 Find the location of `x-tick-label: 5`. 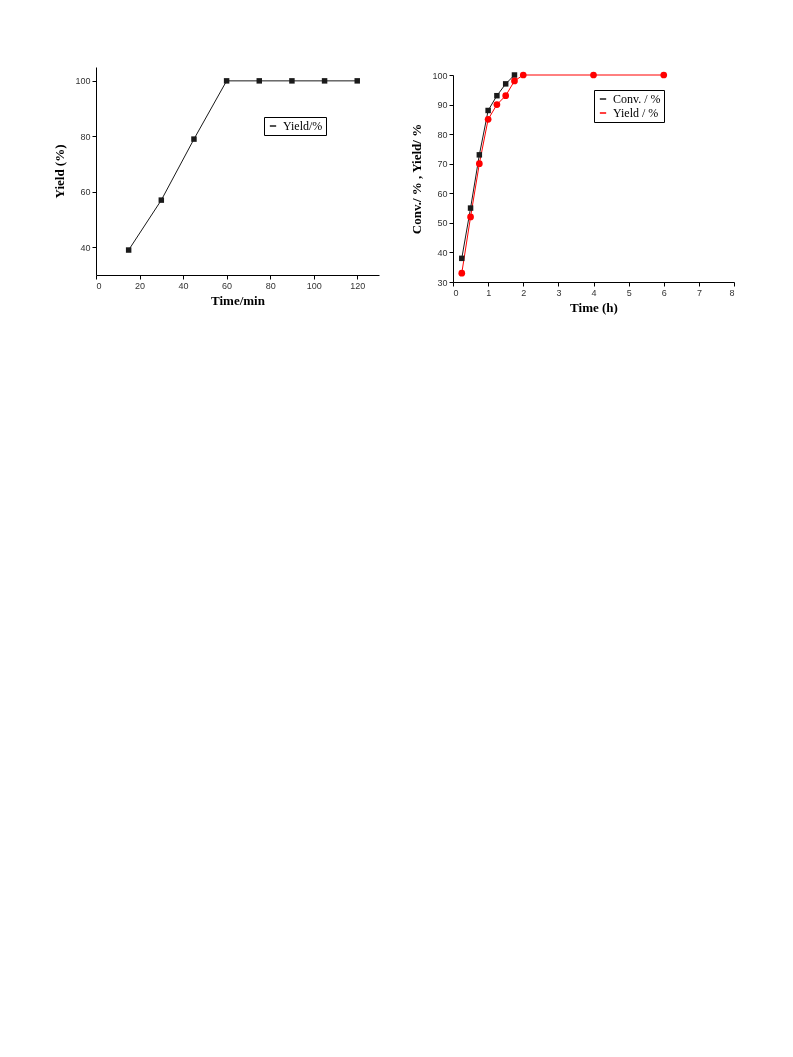

x-tick-label: 5 is located at coordinates (629, 292).